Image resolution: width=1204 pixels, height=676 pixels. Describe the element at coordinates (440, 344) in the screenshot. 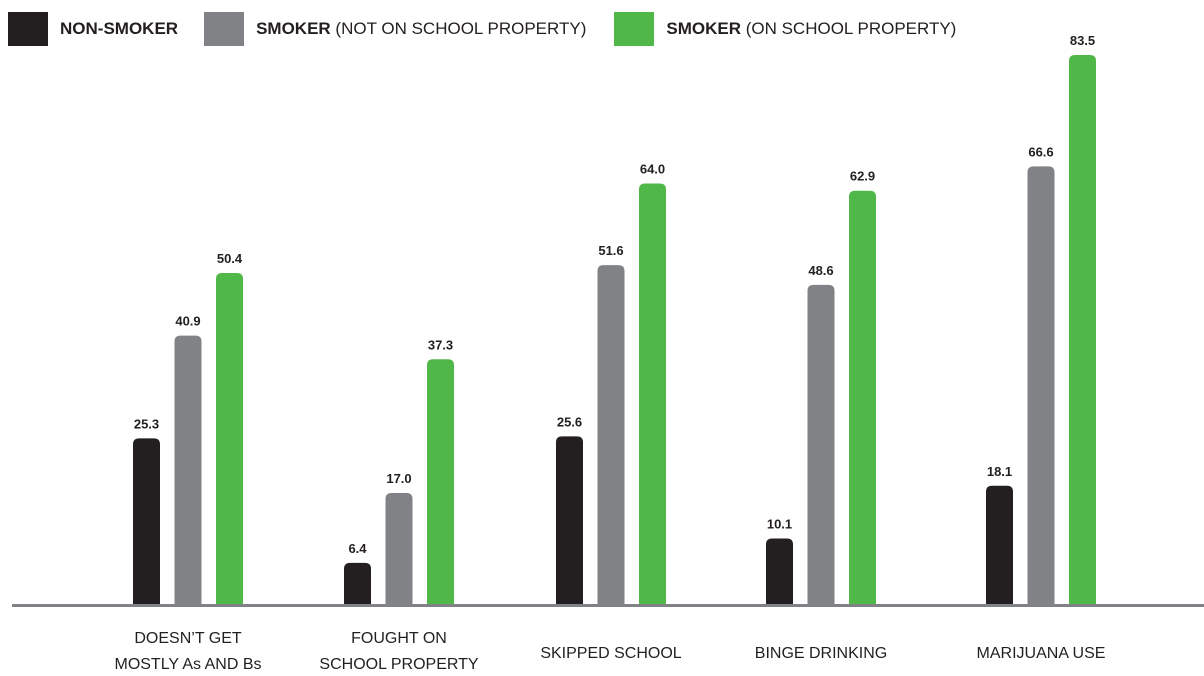

I see `data-label: 37.3` at that location.